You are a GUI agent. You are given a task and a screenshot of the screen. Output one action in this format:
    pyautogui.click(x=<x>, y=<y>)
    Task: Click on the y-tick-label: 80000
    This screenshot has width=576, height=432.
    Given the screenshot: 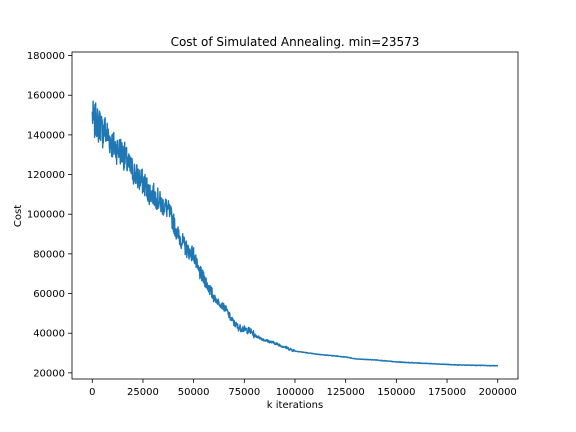 What is the action you would take?
    pyautogui.click(x=49, y=254)
    